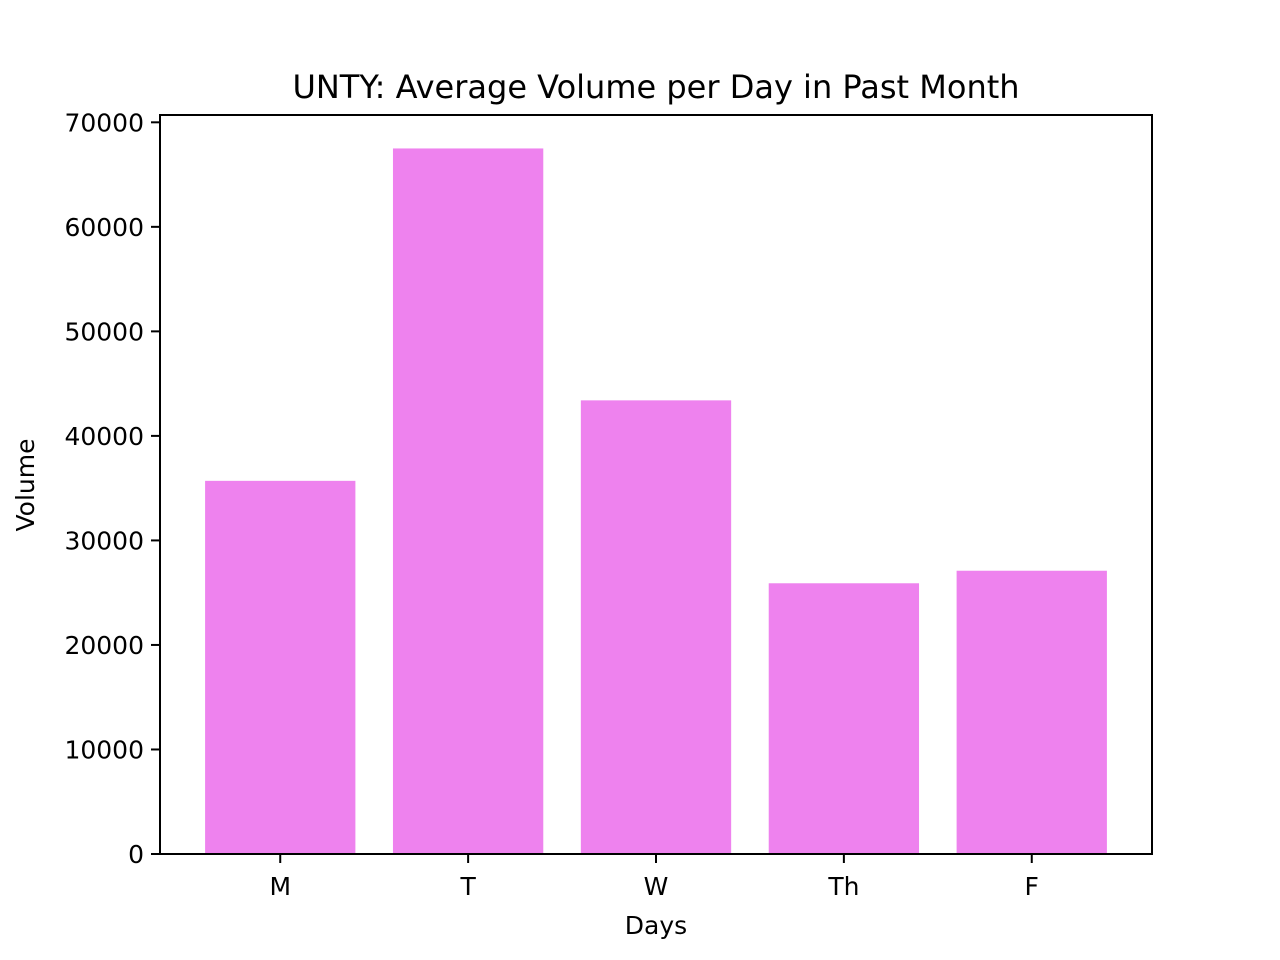 The width and height of the screenshot is (1280, 960). Describe the element at coordinates (843, 886) in the screenshot. I see `x-tick-label: Th` at that location.